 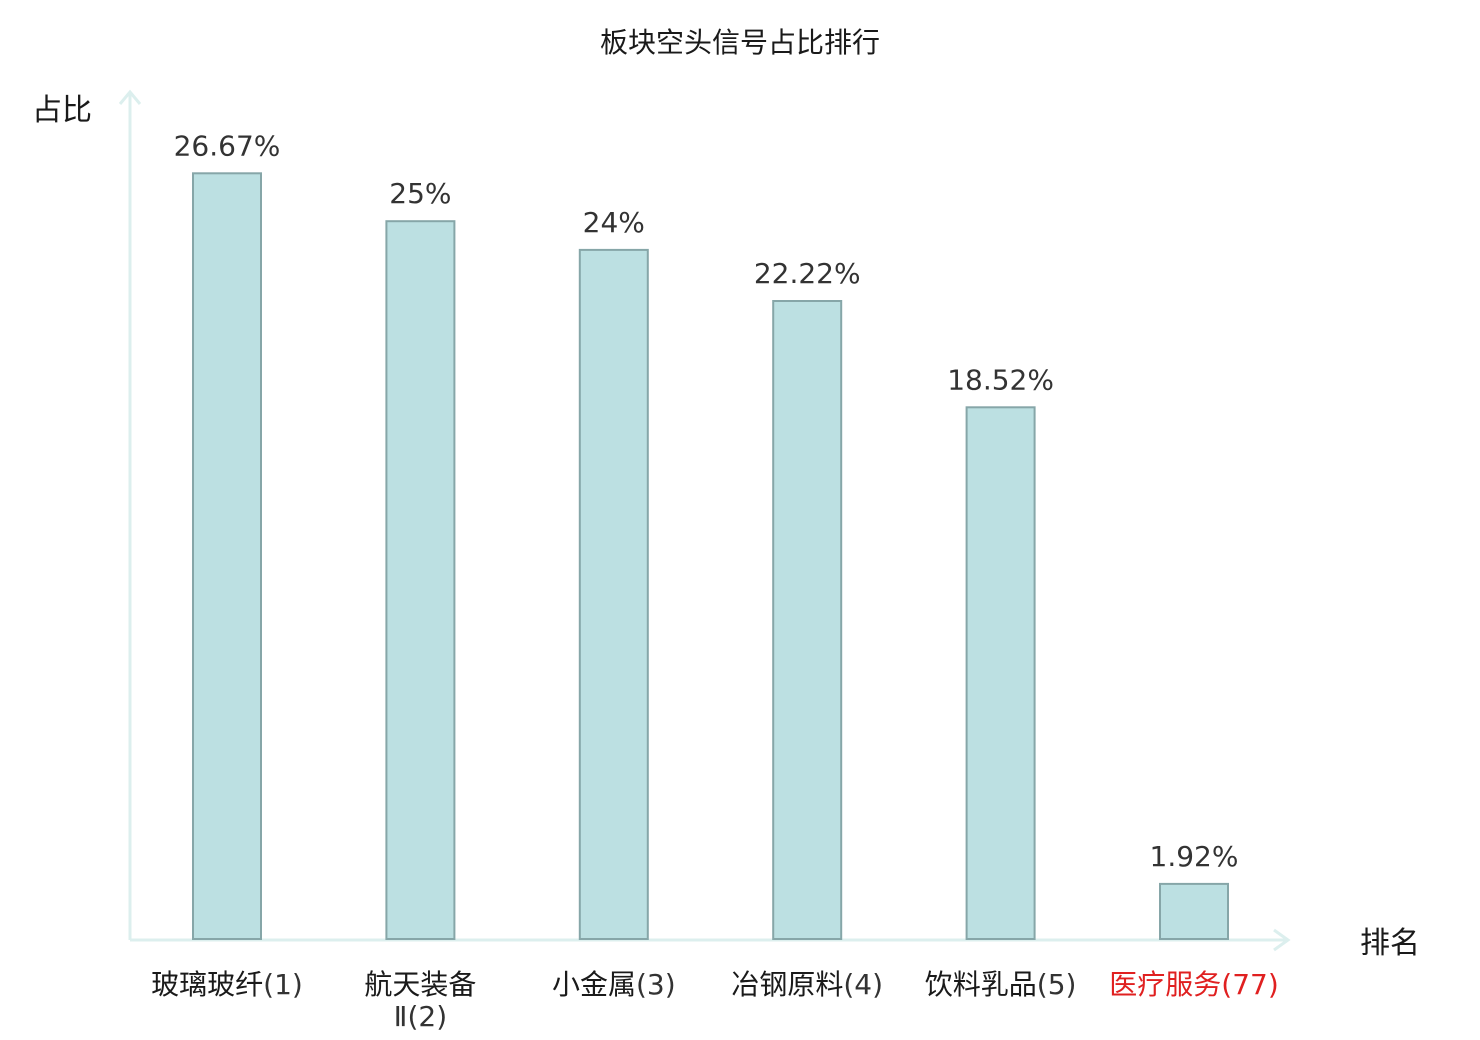 What do you see at coordinates (1000, 379) in the screenshot?
I see `bar-value-label: 18.52%` at bounding box center [1000, 379].